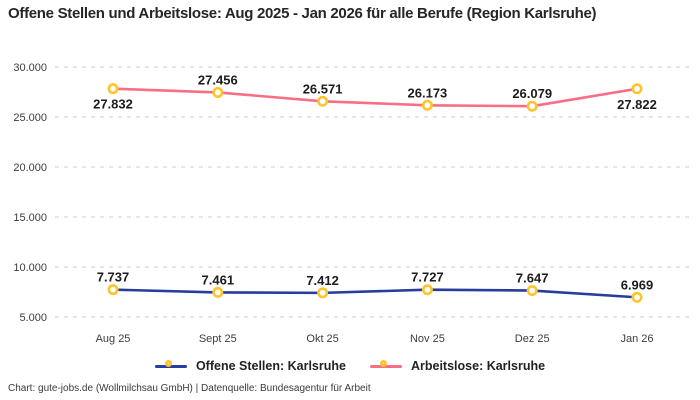  Describe the element at coordinates (532, 93) in the screenshot. I see `data-point-label: 26.079` at that location.